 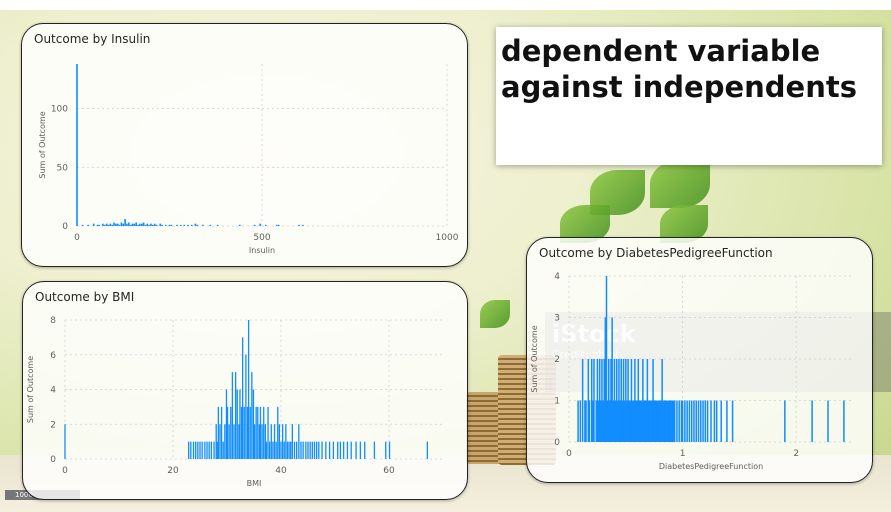 I want to click on heading-textbox: dependent variable against independents, so click(x=689, y=96).